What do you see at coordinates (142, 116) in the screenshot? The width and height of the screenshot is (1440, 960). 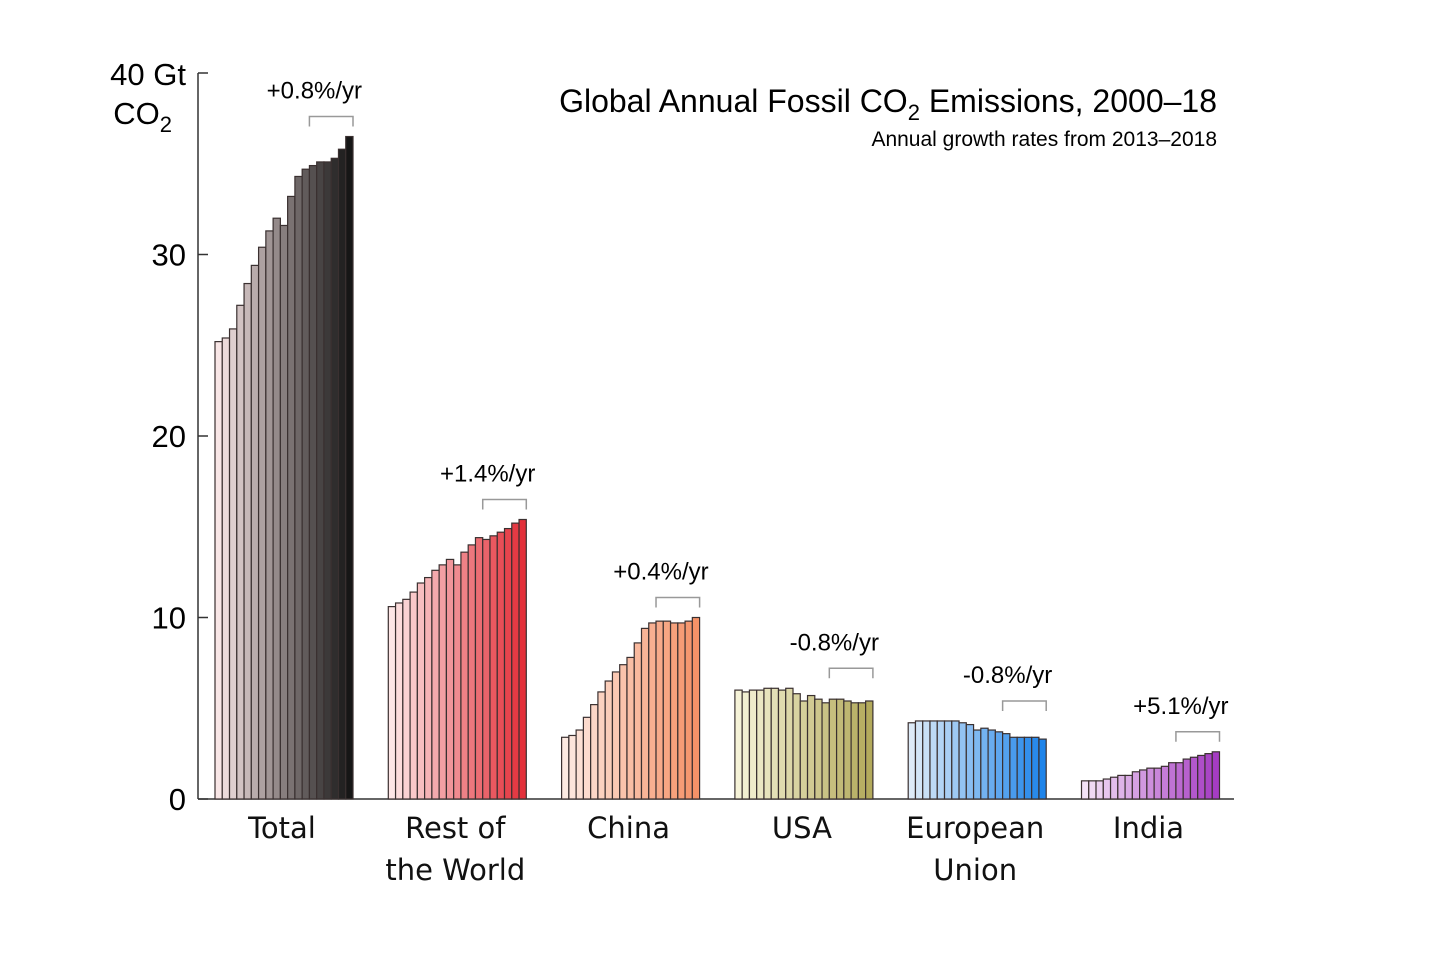 I see `y-axis-unit-label-co2: CO2` at bounding box center [142, 116].